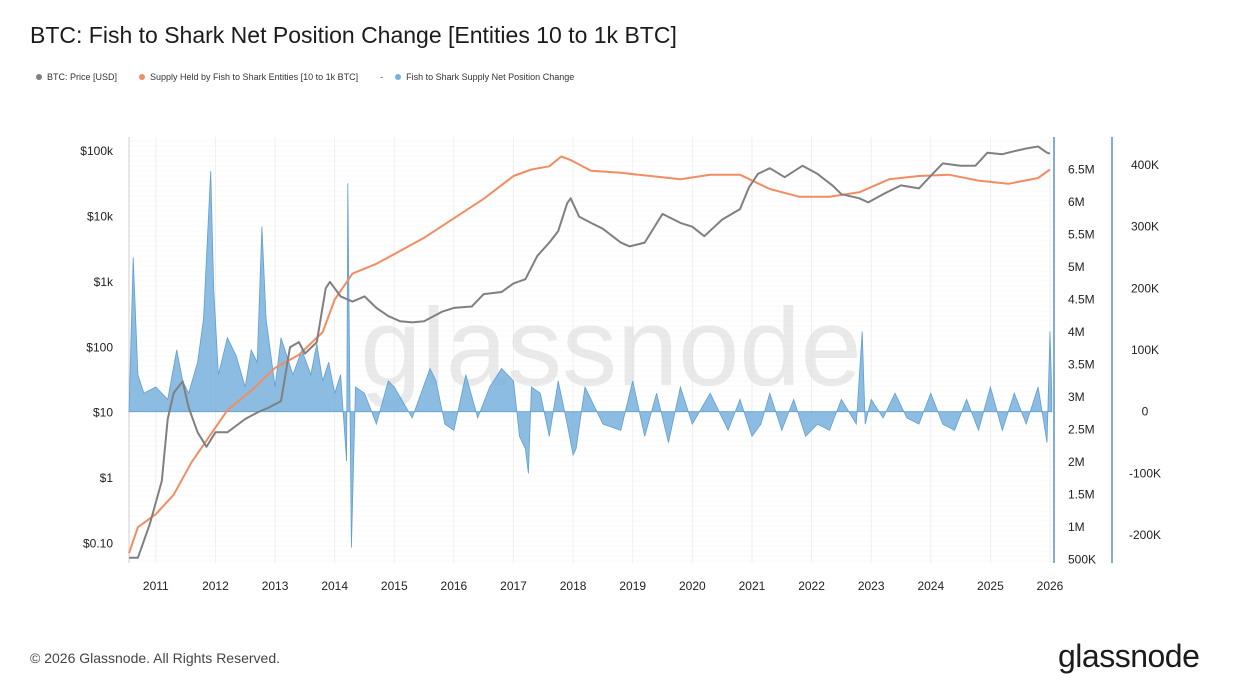  I want to click on legend-dot-supply, so click(142, 77).